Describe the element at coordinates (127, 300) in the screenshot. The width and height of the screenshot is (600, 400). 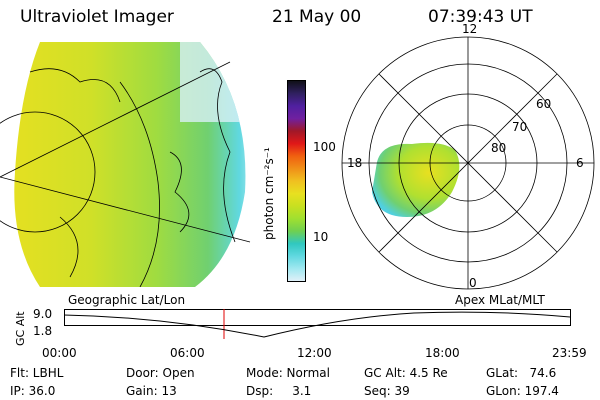
I see `geographic-label: Geographic Lat/Lon` at that location.